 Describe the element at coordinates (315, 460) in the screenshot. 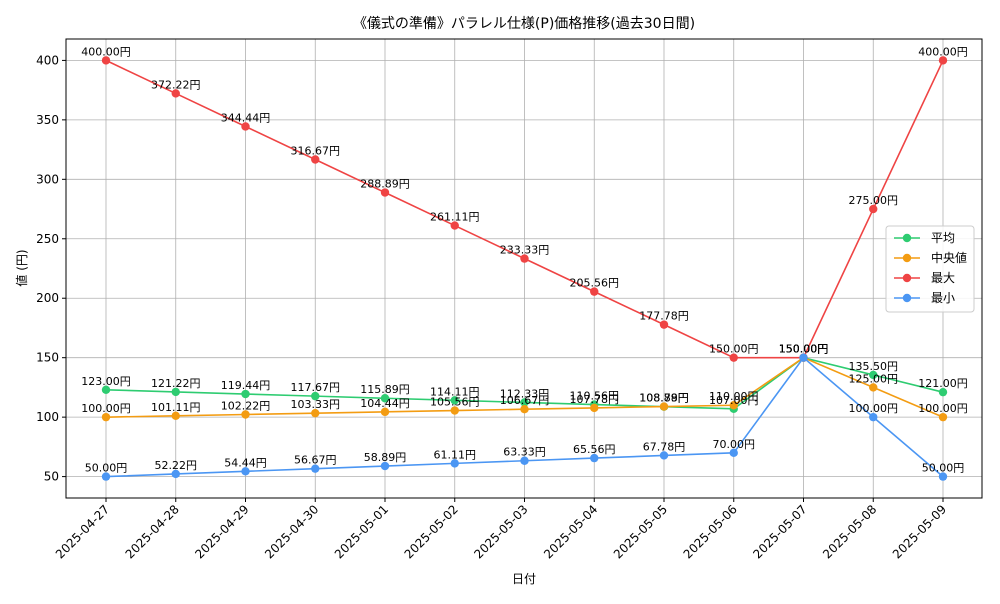

I see `data-label: 56.67円` at that location.